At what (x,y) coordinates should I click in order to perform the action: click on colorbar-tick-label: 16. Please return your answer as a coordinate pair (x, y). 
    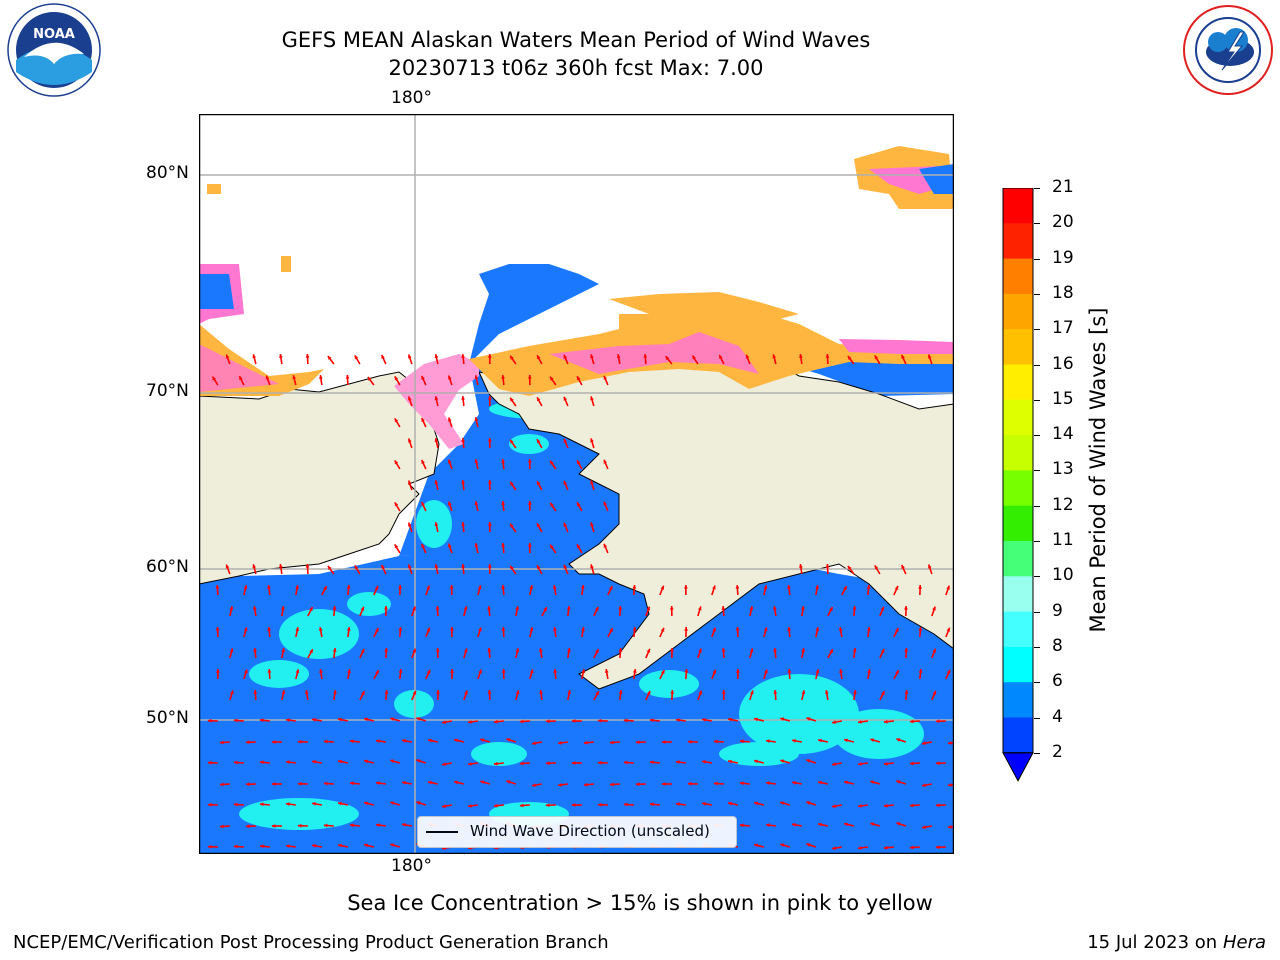
    Looking at the image, I should click on (1063, 363).